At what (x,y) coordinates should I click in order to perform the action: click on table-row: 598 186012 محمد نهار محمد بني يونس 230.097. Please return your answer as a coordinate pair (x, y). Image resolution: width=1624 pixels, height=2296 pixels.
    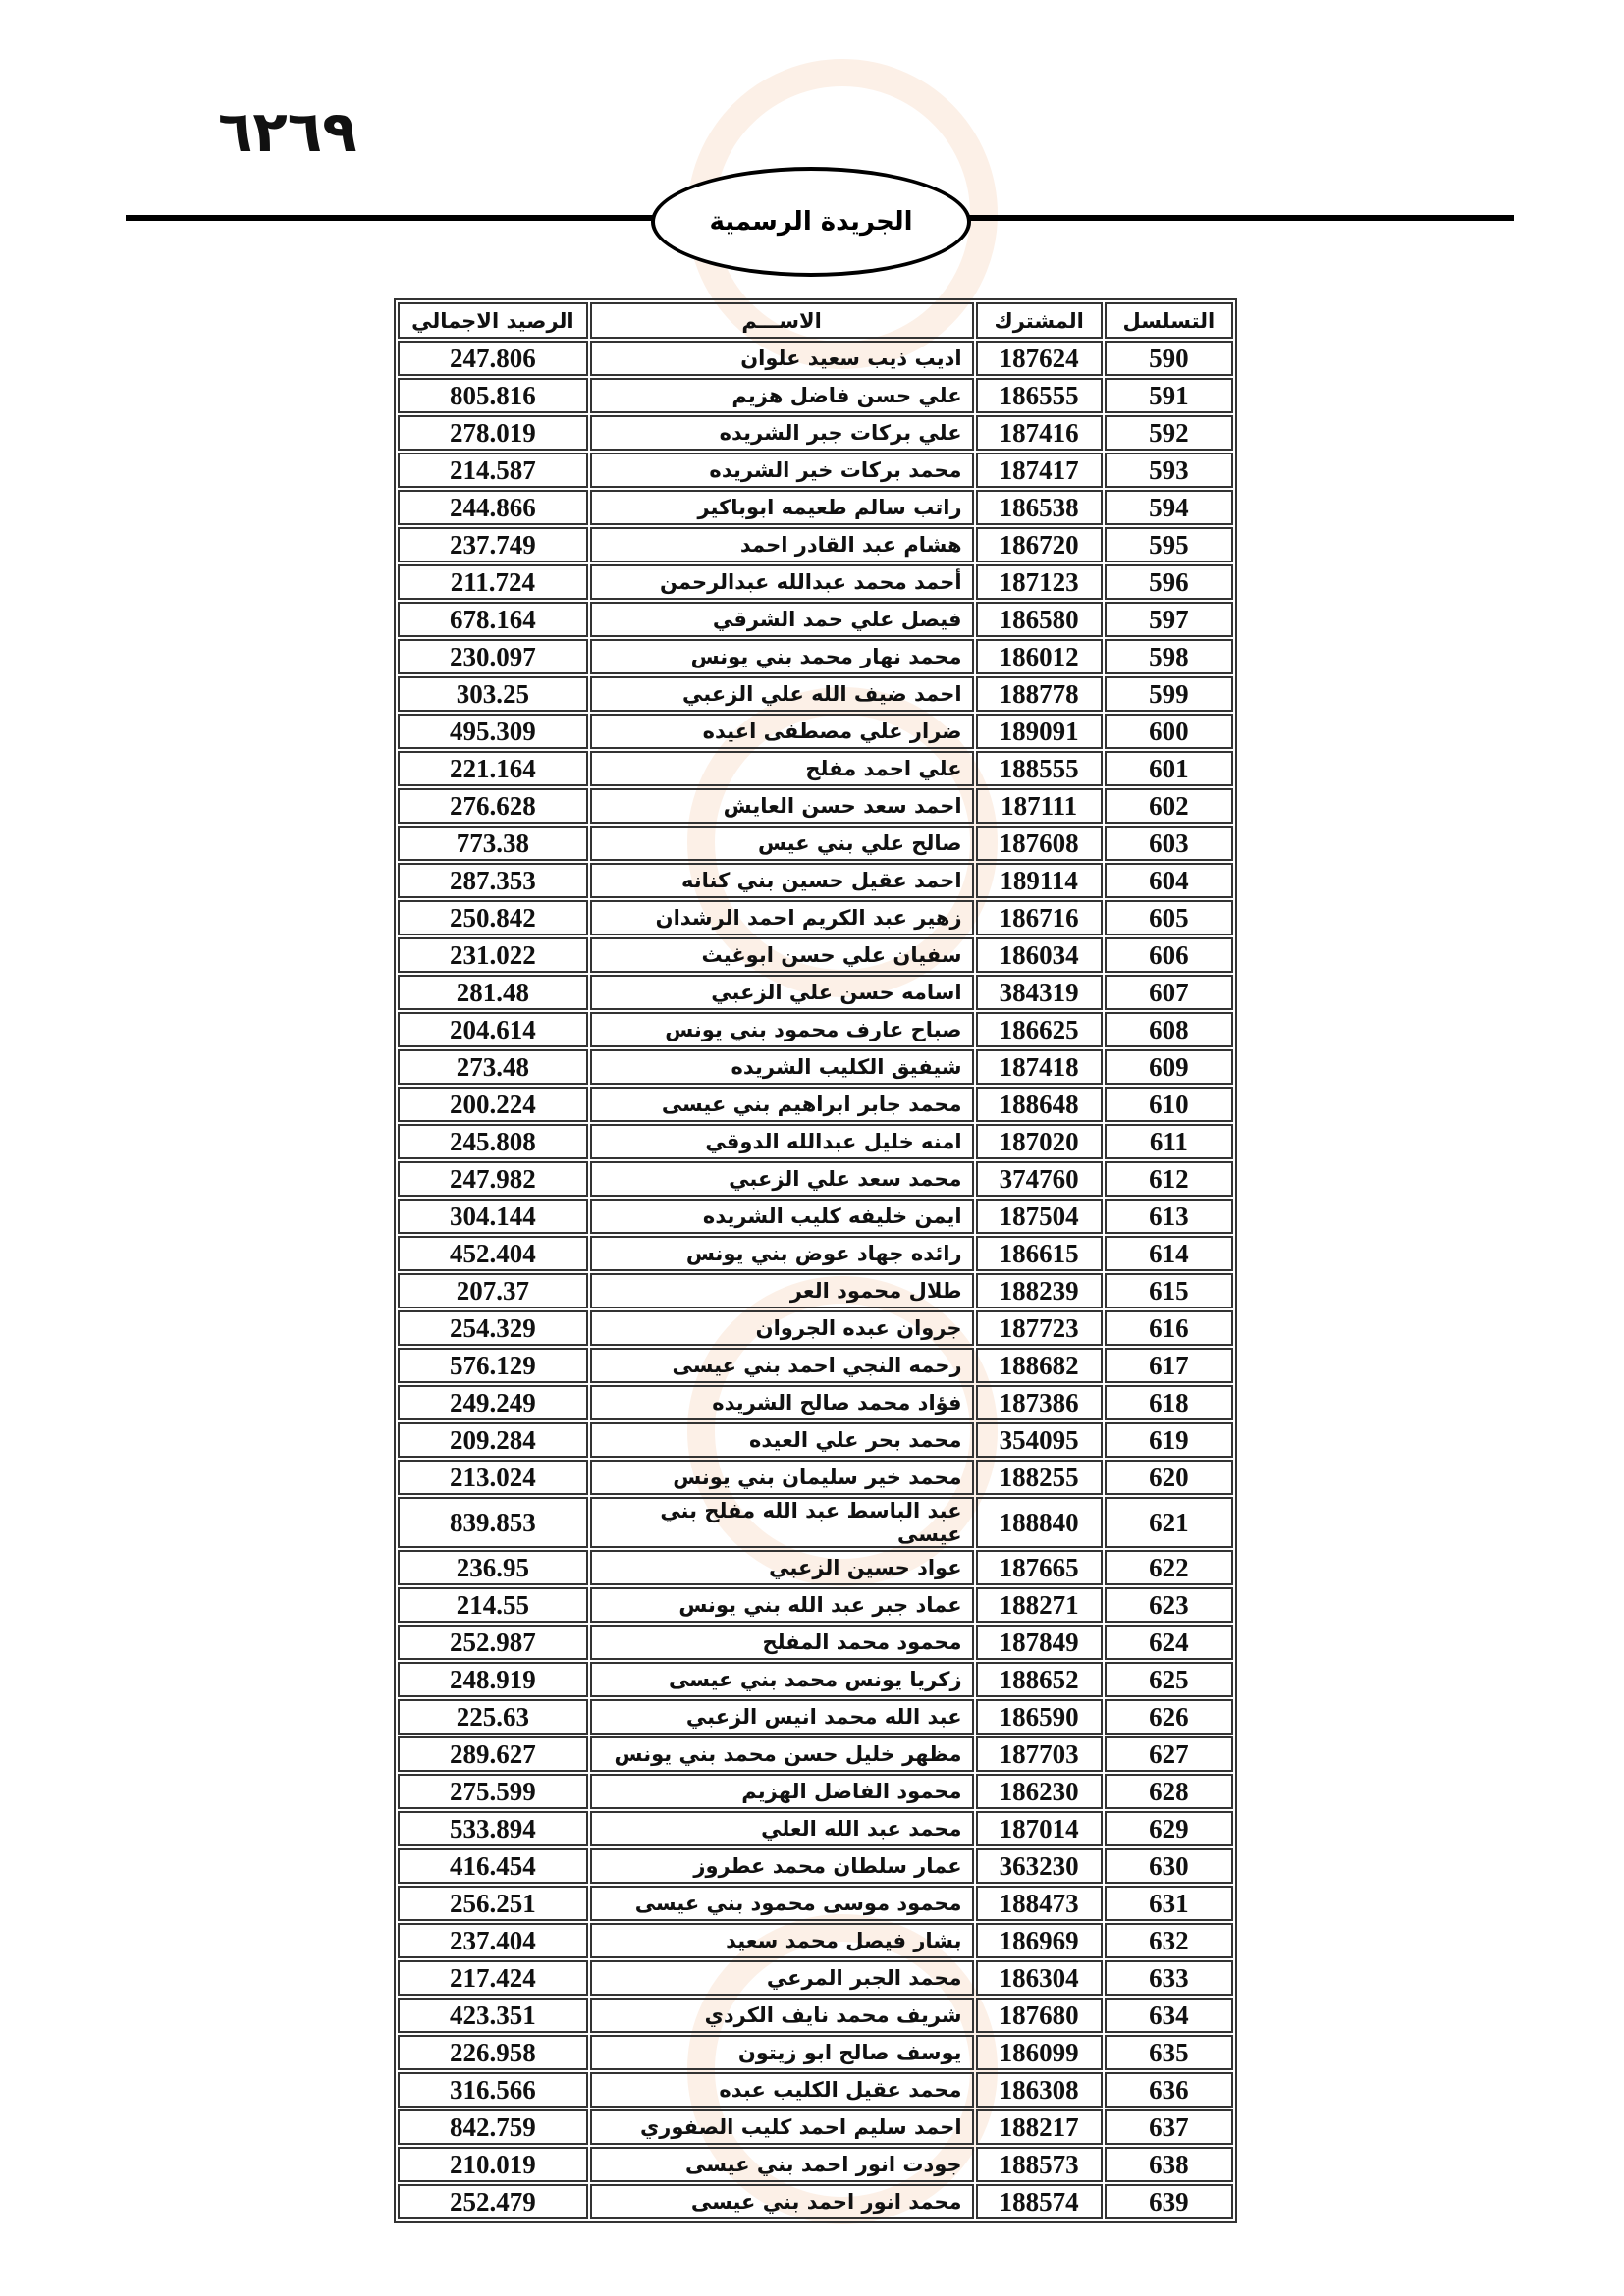
    Looking at the image, I should click on (815, 656).